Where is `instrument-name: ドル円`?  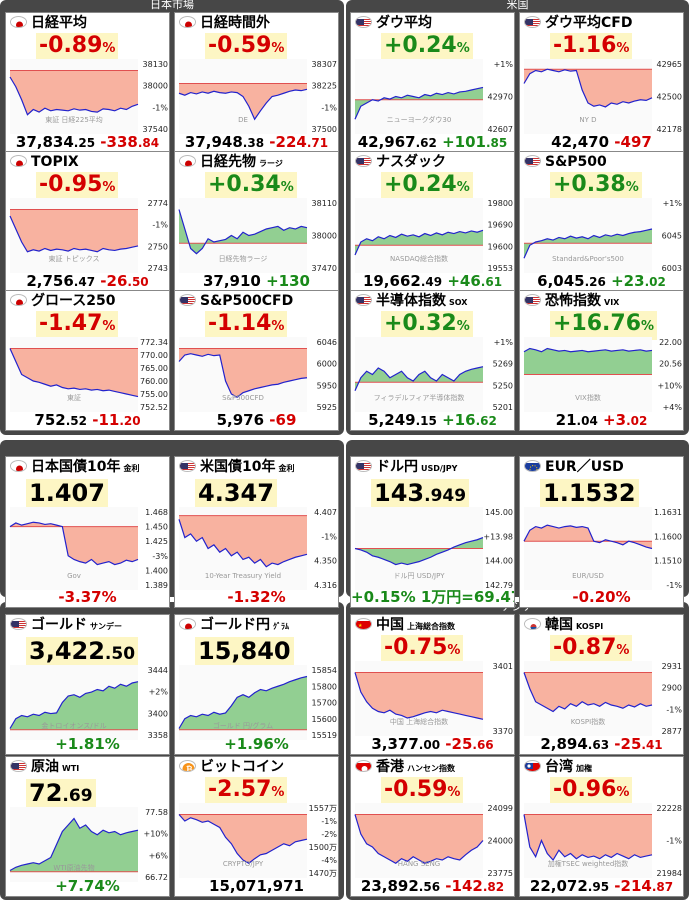 instrument-name: ドル円 is located at coordinates (397, 467).